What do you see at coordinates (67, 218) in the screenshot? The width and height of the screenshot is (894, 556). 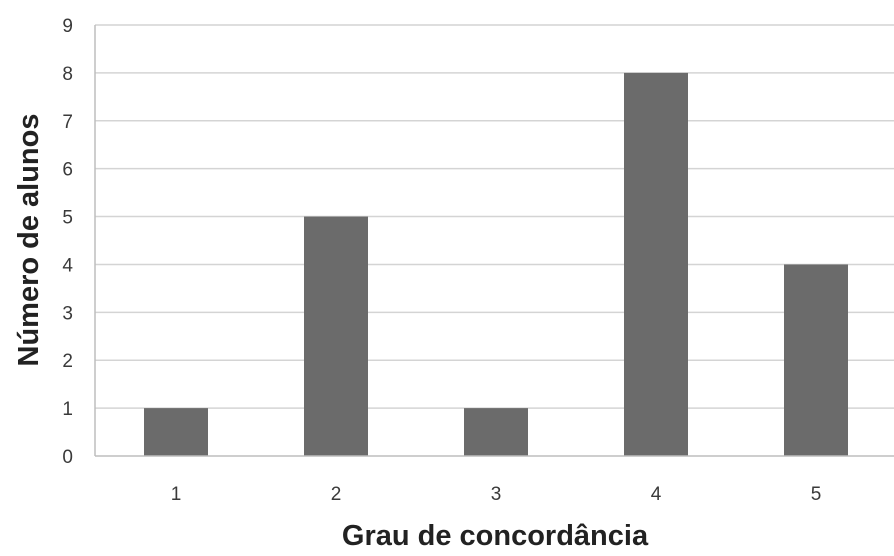 I see `y-tick-5: 5` at bounding box center [67, 218].